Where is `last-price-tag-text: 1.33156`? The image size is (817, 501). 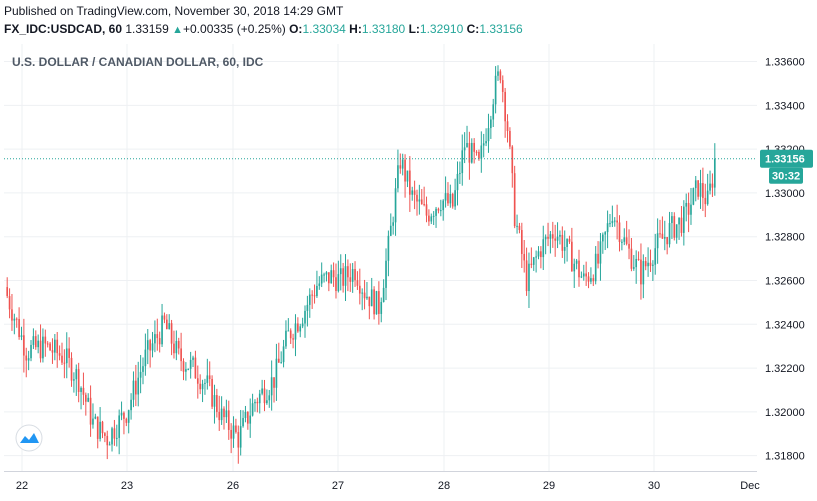 last-price-tag-text: 1.33156 is located at coordinates (785, 160).